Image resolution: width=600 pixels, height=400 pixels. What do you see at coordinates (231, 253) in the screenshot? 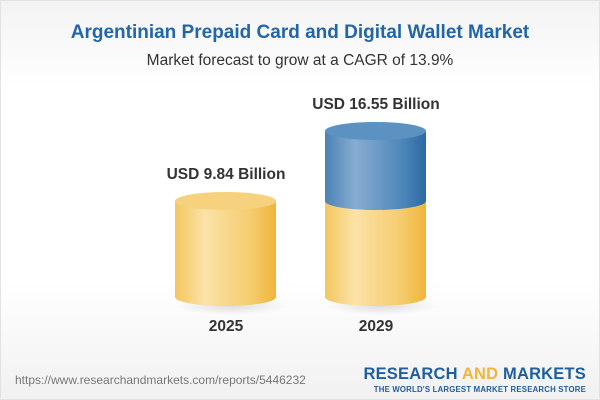
I see `bar-2025` at bounding box center [231, 253].